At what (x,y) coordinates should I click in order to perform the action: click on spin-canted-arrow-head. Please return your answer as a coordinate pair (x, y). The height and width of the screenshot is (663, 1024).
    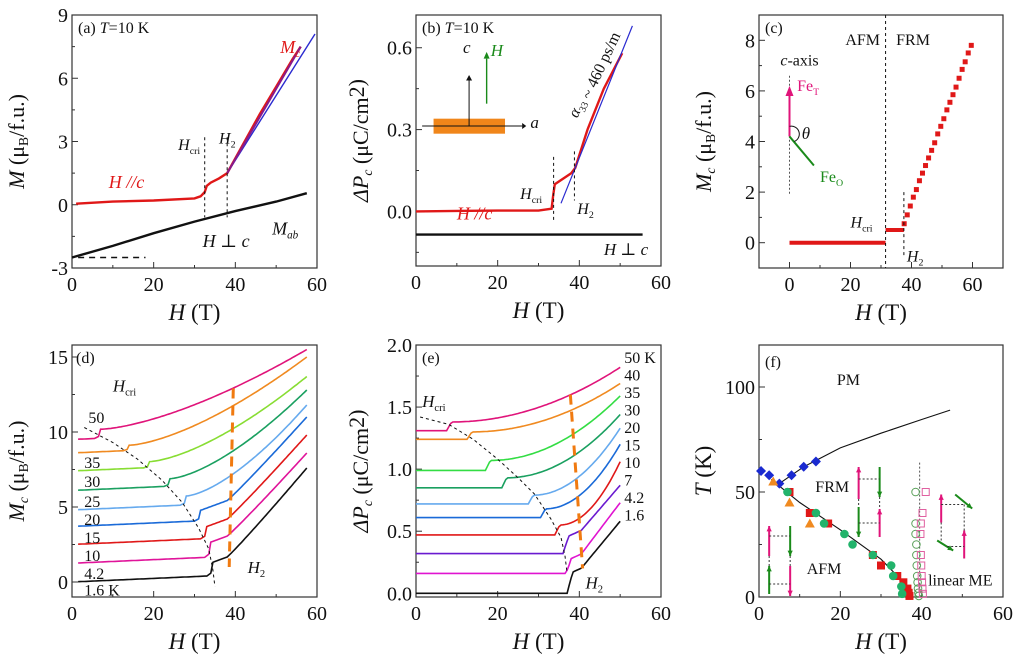
    Looking at the image, I should click on (950, 548).